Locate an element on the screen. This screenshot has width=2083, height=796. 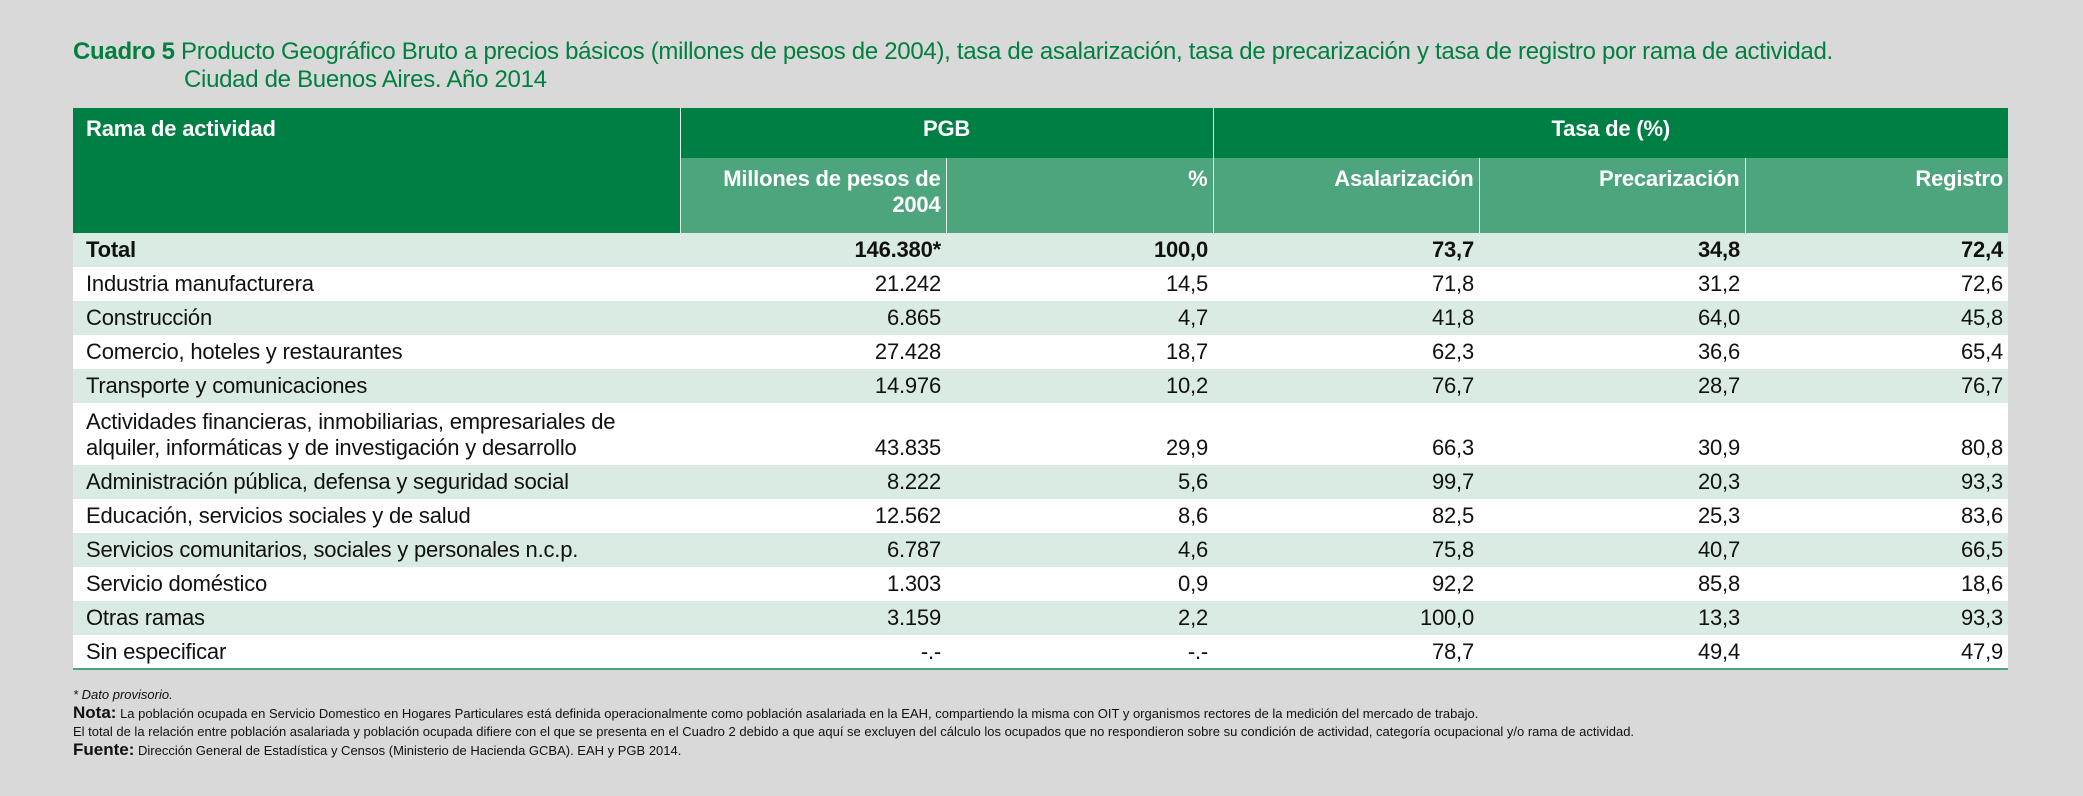
cell-rama: Total is located at coordinates (376, 250).